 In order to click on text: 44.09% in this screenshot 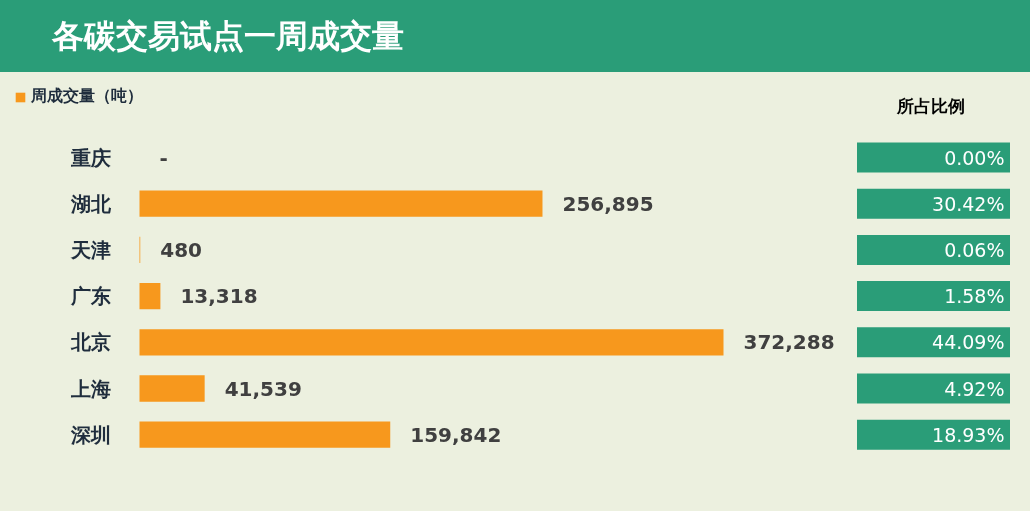, I will do `click(968, 342)`.